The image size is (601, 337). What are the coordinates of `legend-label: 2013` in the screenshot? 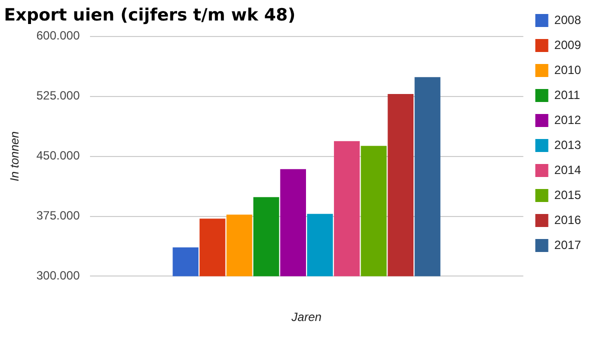 It's located at (568, 145).